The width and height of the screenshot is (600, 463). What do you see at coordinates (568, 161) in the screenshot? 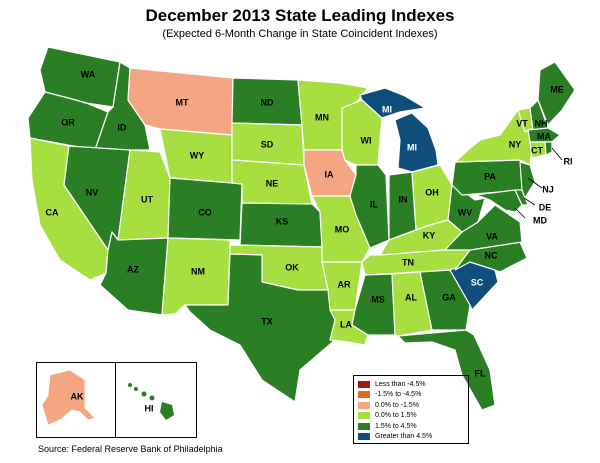
I see `label-RI: RI` at bounding box center [568, 161].